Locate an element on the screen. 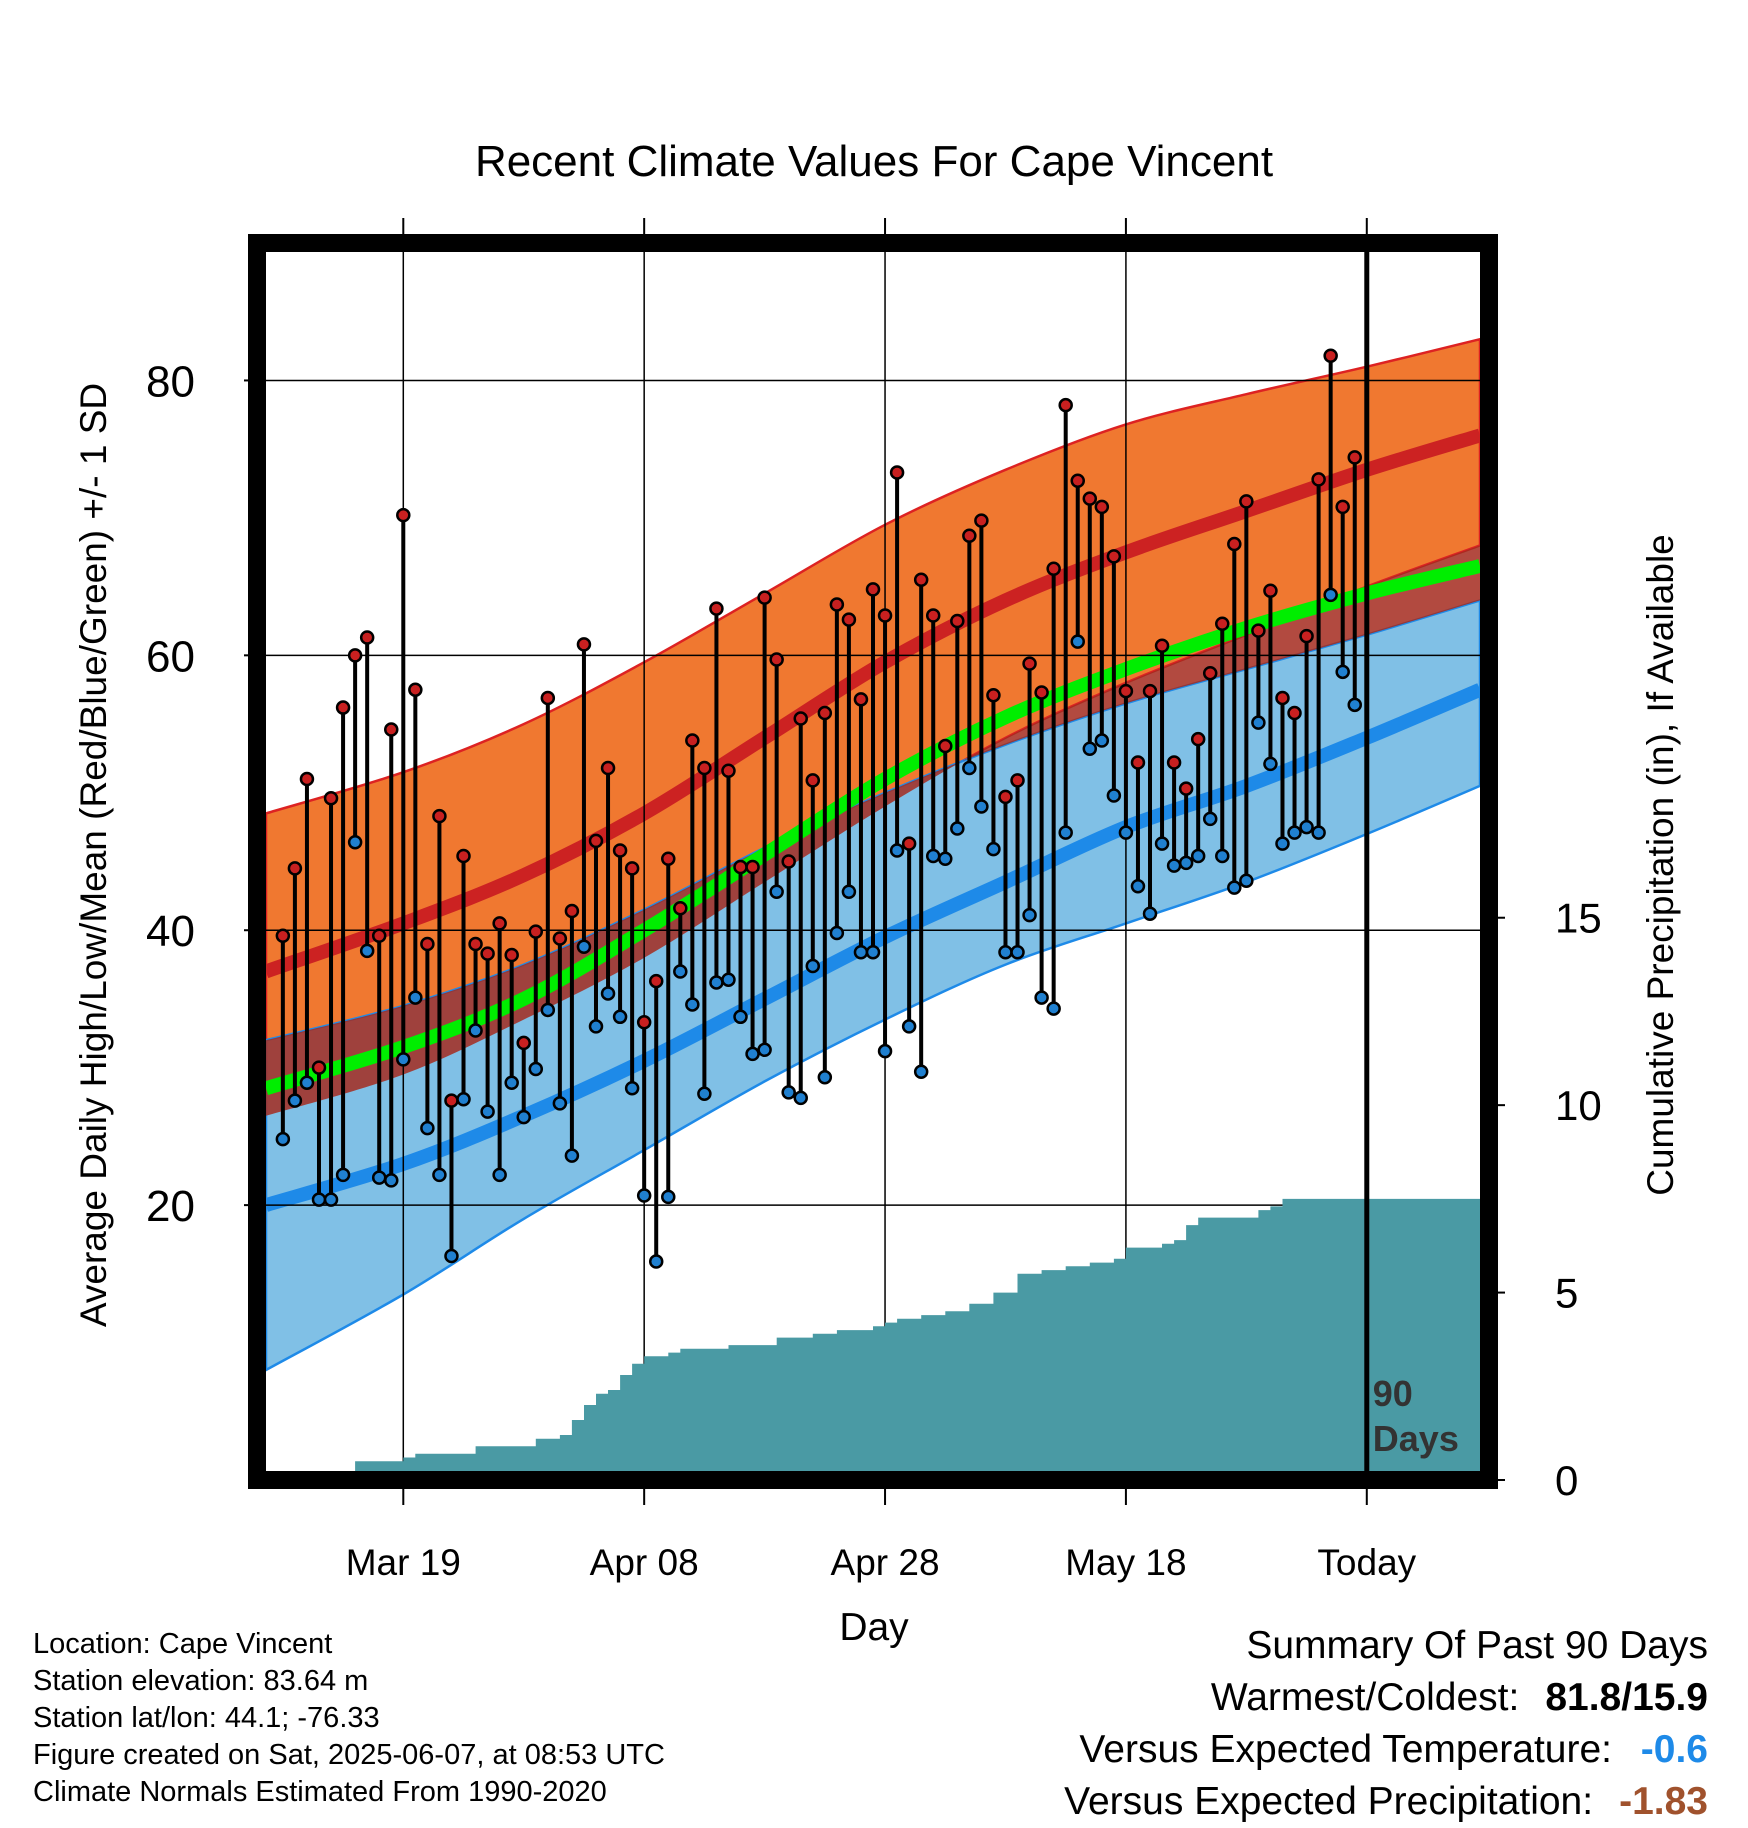 The image size is (1748, 1828). x-tick-label: Apr 28 is located at coordinates (885, 1562).